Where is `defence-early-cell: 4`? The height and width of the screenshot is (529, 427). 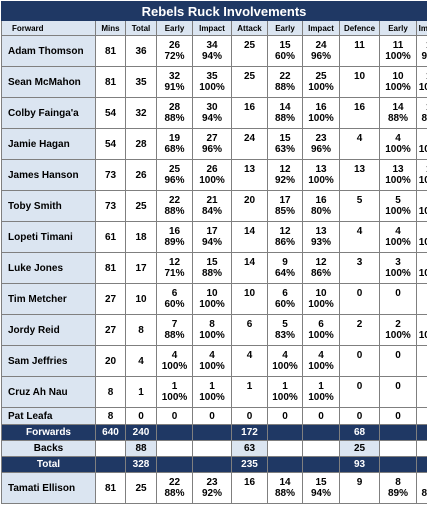 defence-early-cell: 4 is located at coordinates (398, 137).